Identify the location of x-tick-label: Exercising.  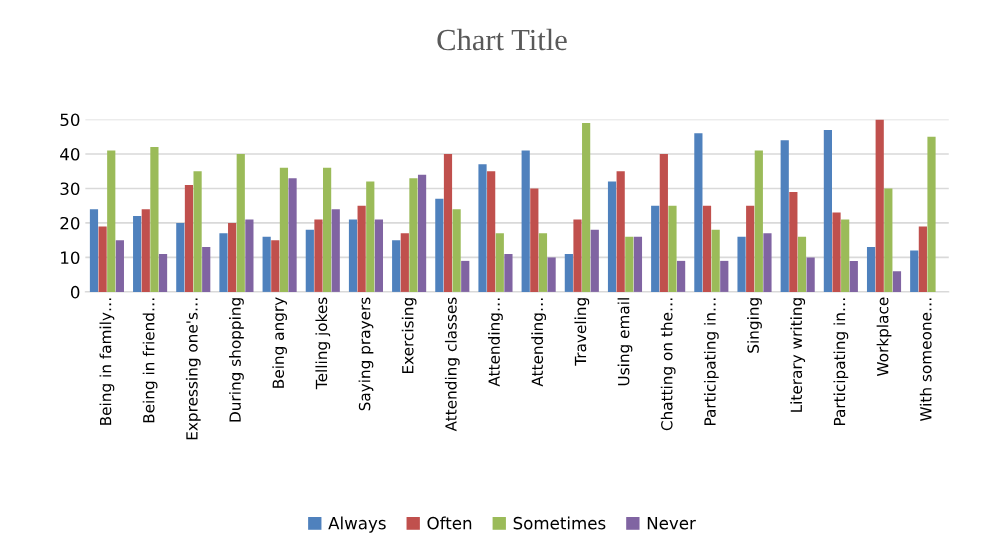
(409, 336).